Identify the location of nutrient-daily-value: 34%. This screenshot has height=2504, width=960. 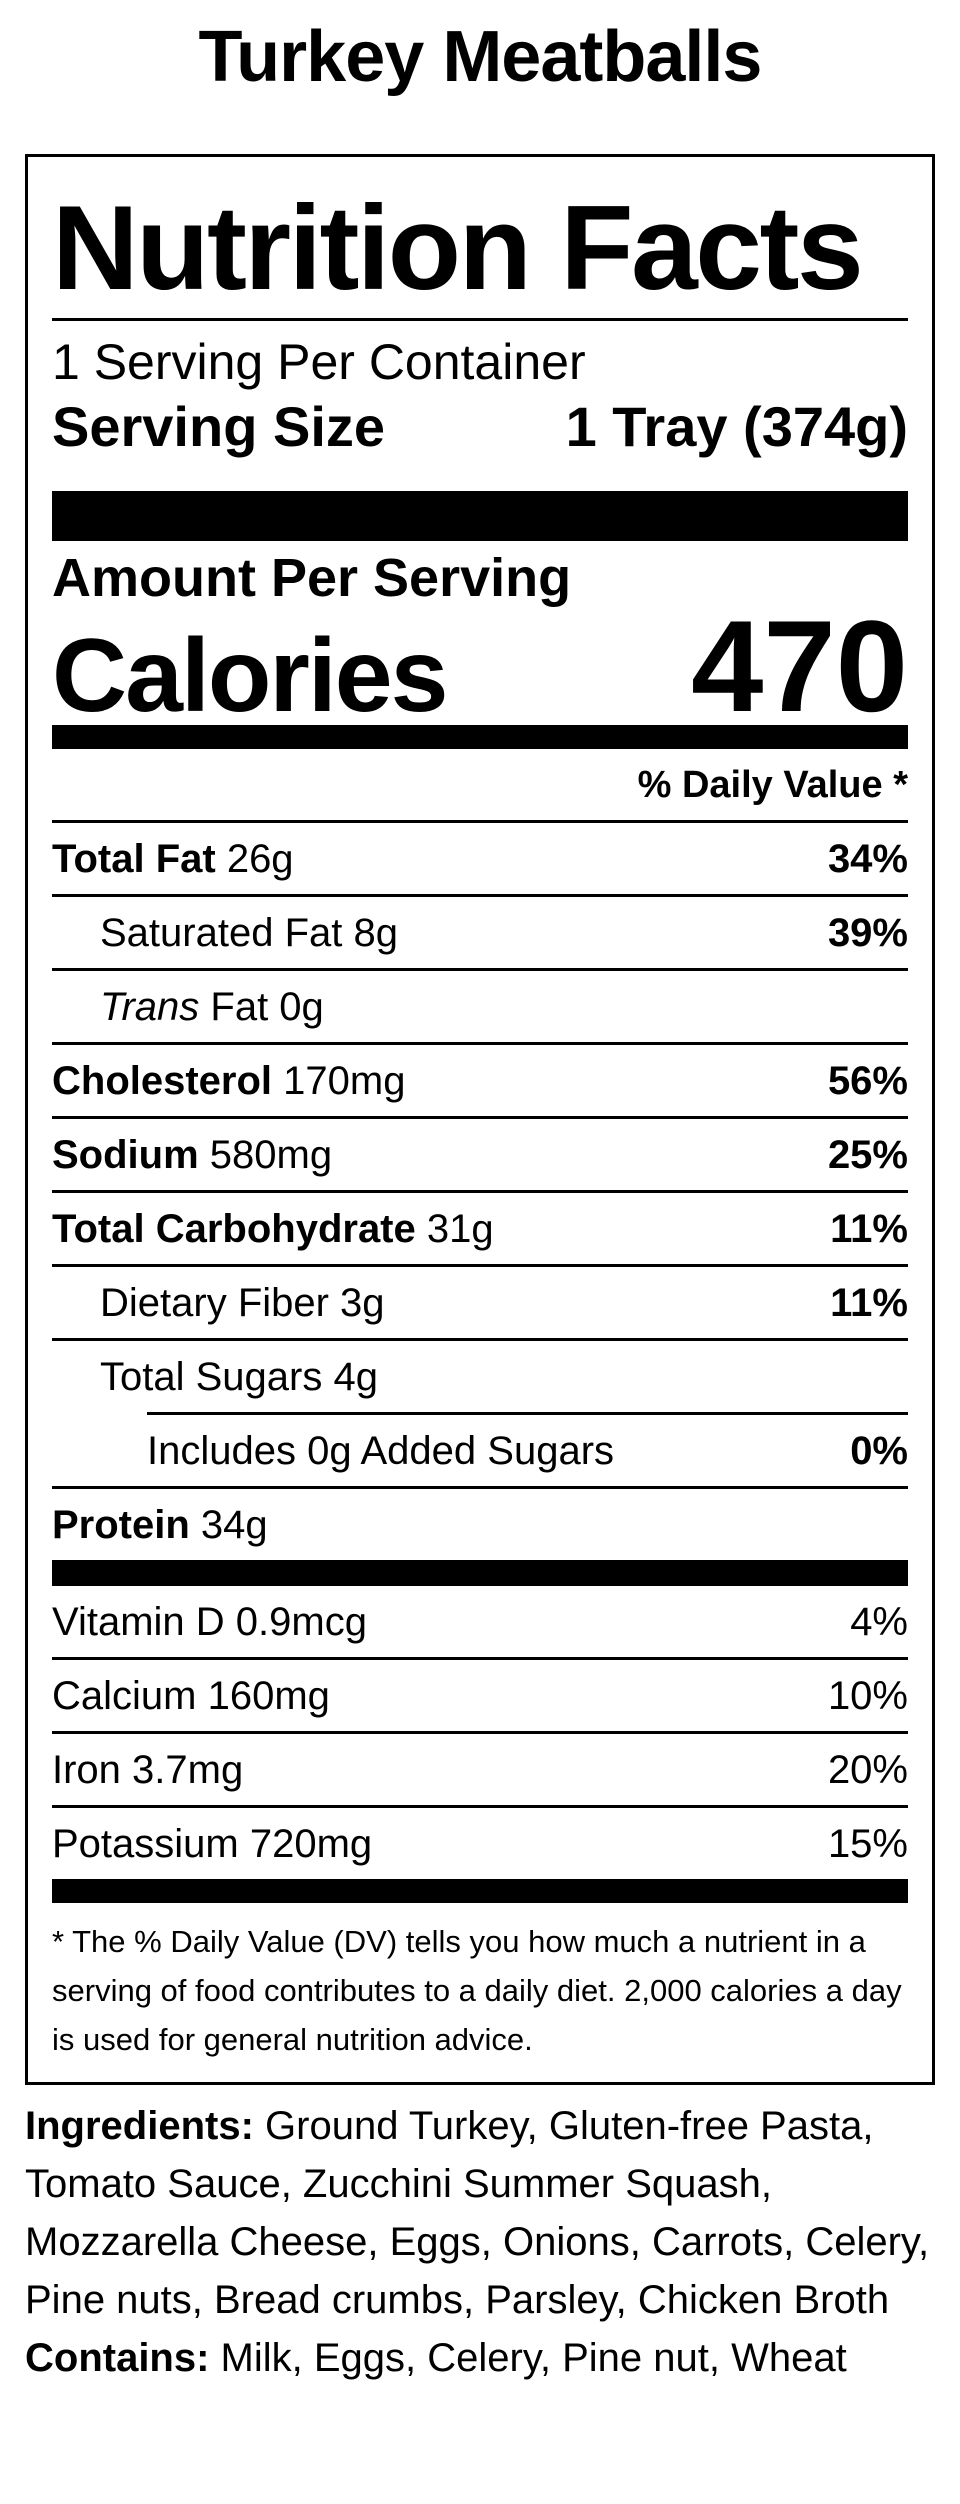
(867, 859).